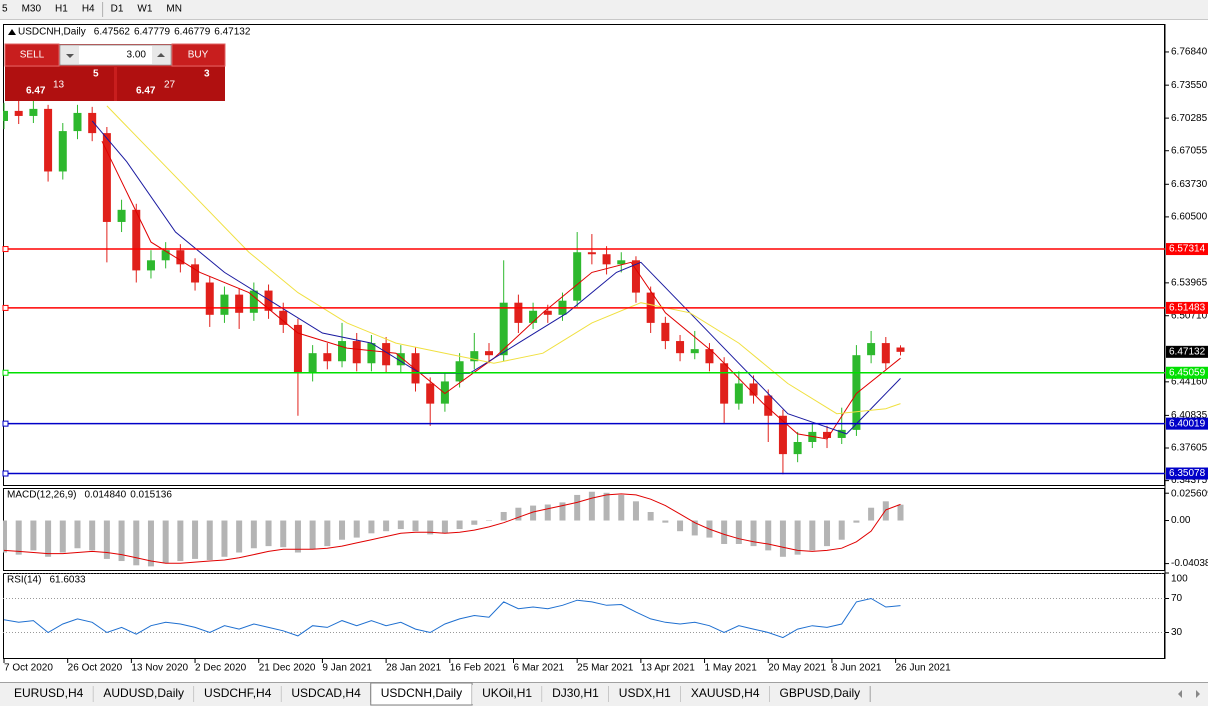 The image size is (1208, 706). What do you see at coordinates (1180, 694) in the screenshot?
I see `tab-scroll-left` at bounding box center [1180, 694].